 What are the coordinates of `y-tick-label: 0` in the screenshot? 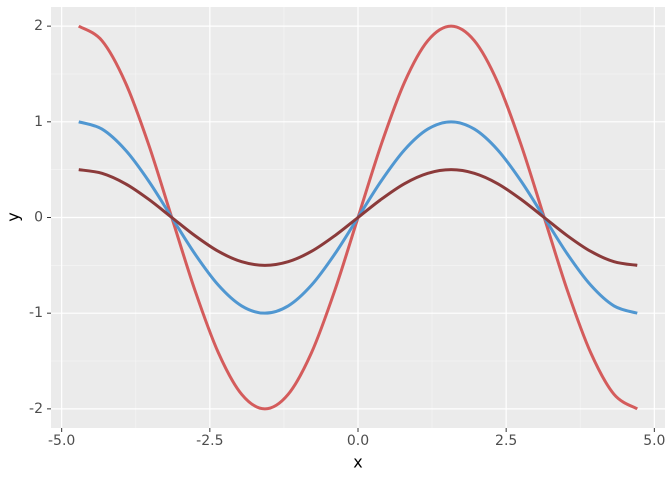 It's located at (38, 218).